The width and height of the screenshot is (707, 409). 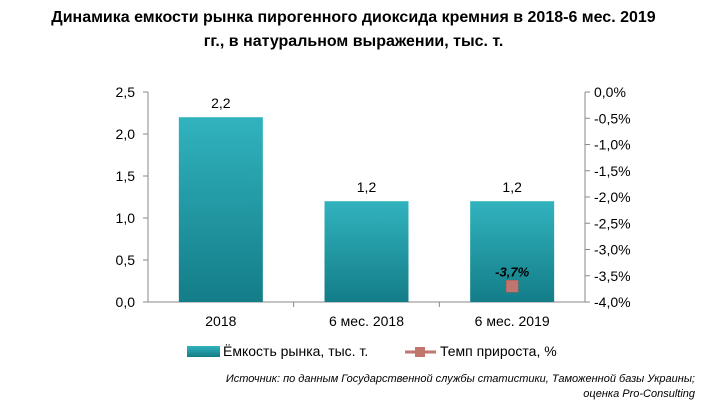 What do you see at coordinates (612, 223) in the screenshot?
I see `y-tick-label-right: -2,5%` at bounding box center [612, 223].